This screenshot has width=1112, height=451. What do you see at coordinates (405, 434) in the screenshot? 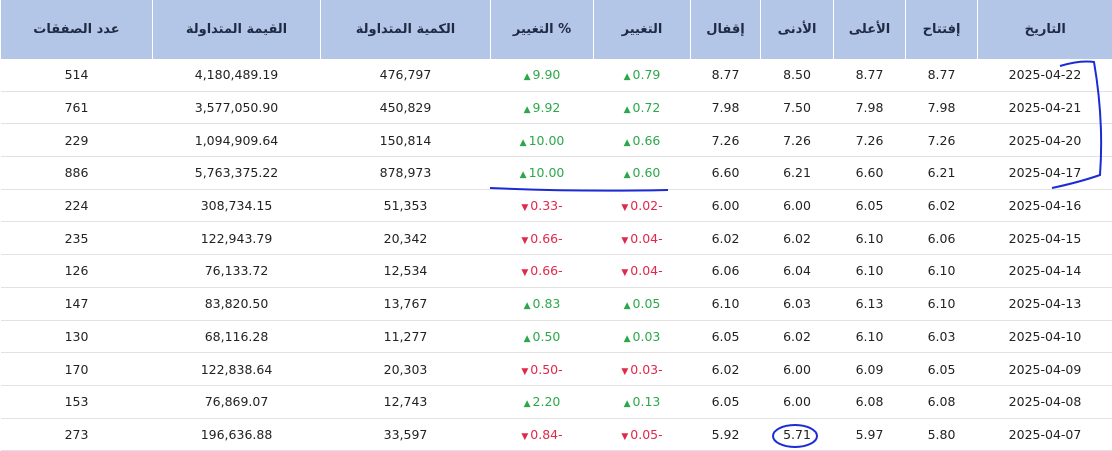
I see `table-cell: 33,597` at bounding box center [405, 434].